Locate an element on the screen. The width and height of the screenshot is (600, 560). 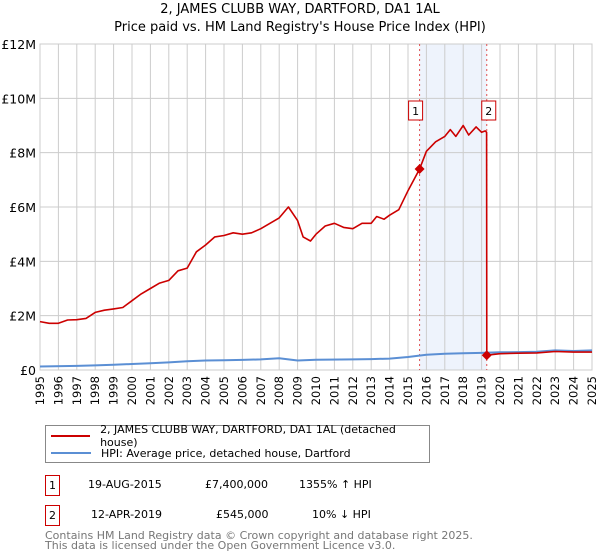
sale-label-box: 1 is located at coordinates (416, 110).